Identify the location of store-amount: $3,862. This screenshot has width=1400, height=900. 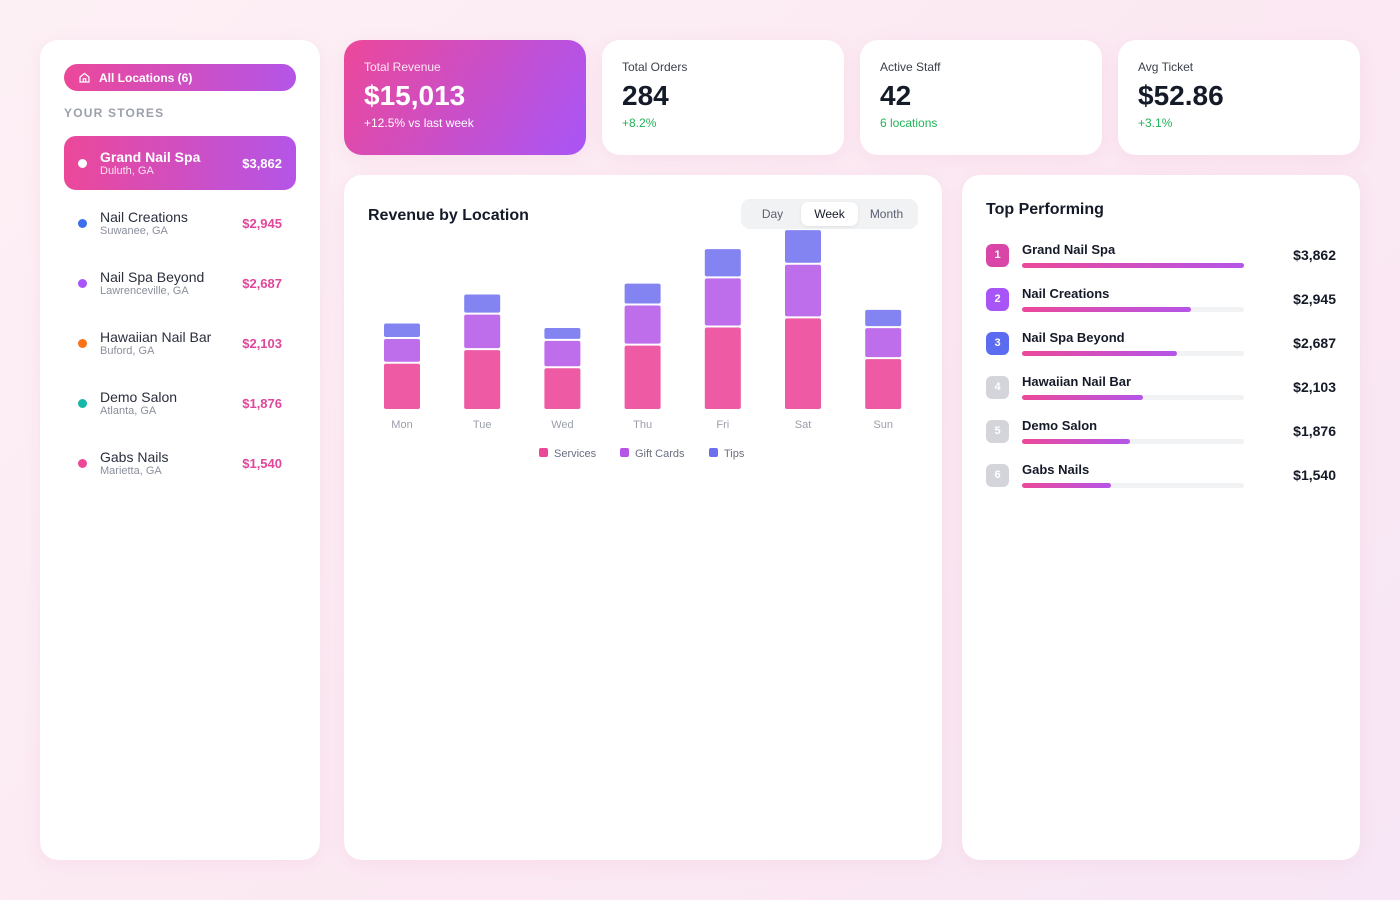
(262, 163).